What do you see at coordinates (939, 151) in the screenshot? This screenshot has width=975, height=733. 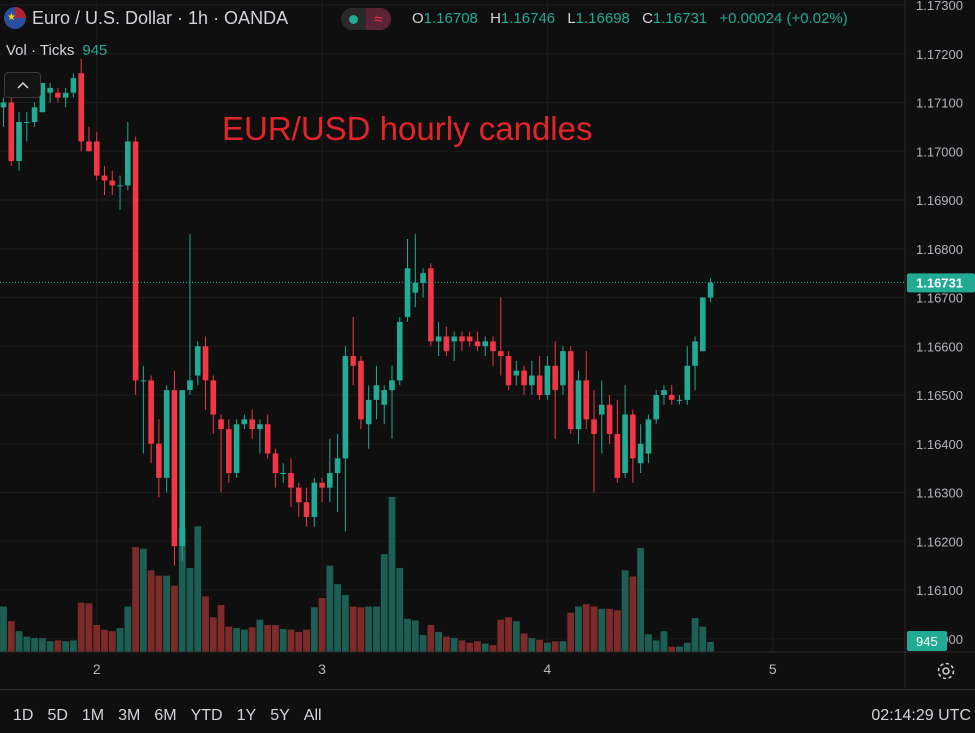 I see `price-tick-label: 1.17000` at bounding box center [939, 151].